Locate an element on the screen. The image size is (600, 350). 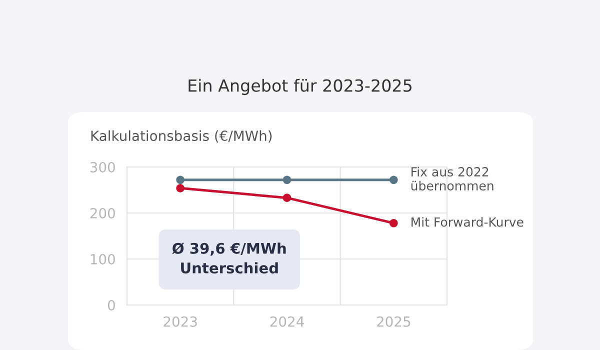
x-tick-label: 2025 is located at coordinates (393, 321).